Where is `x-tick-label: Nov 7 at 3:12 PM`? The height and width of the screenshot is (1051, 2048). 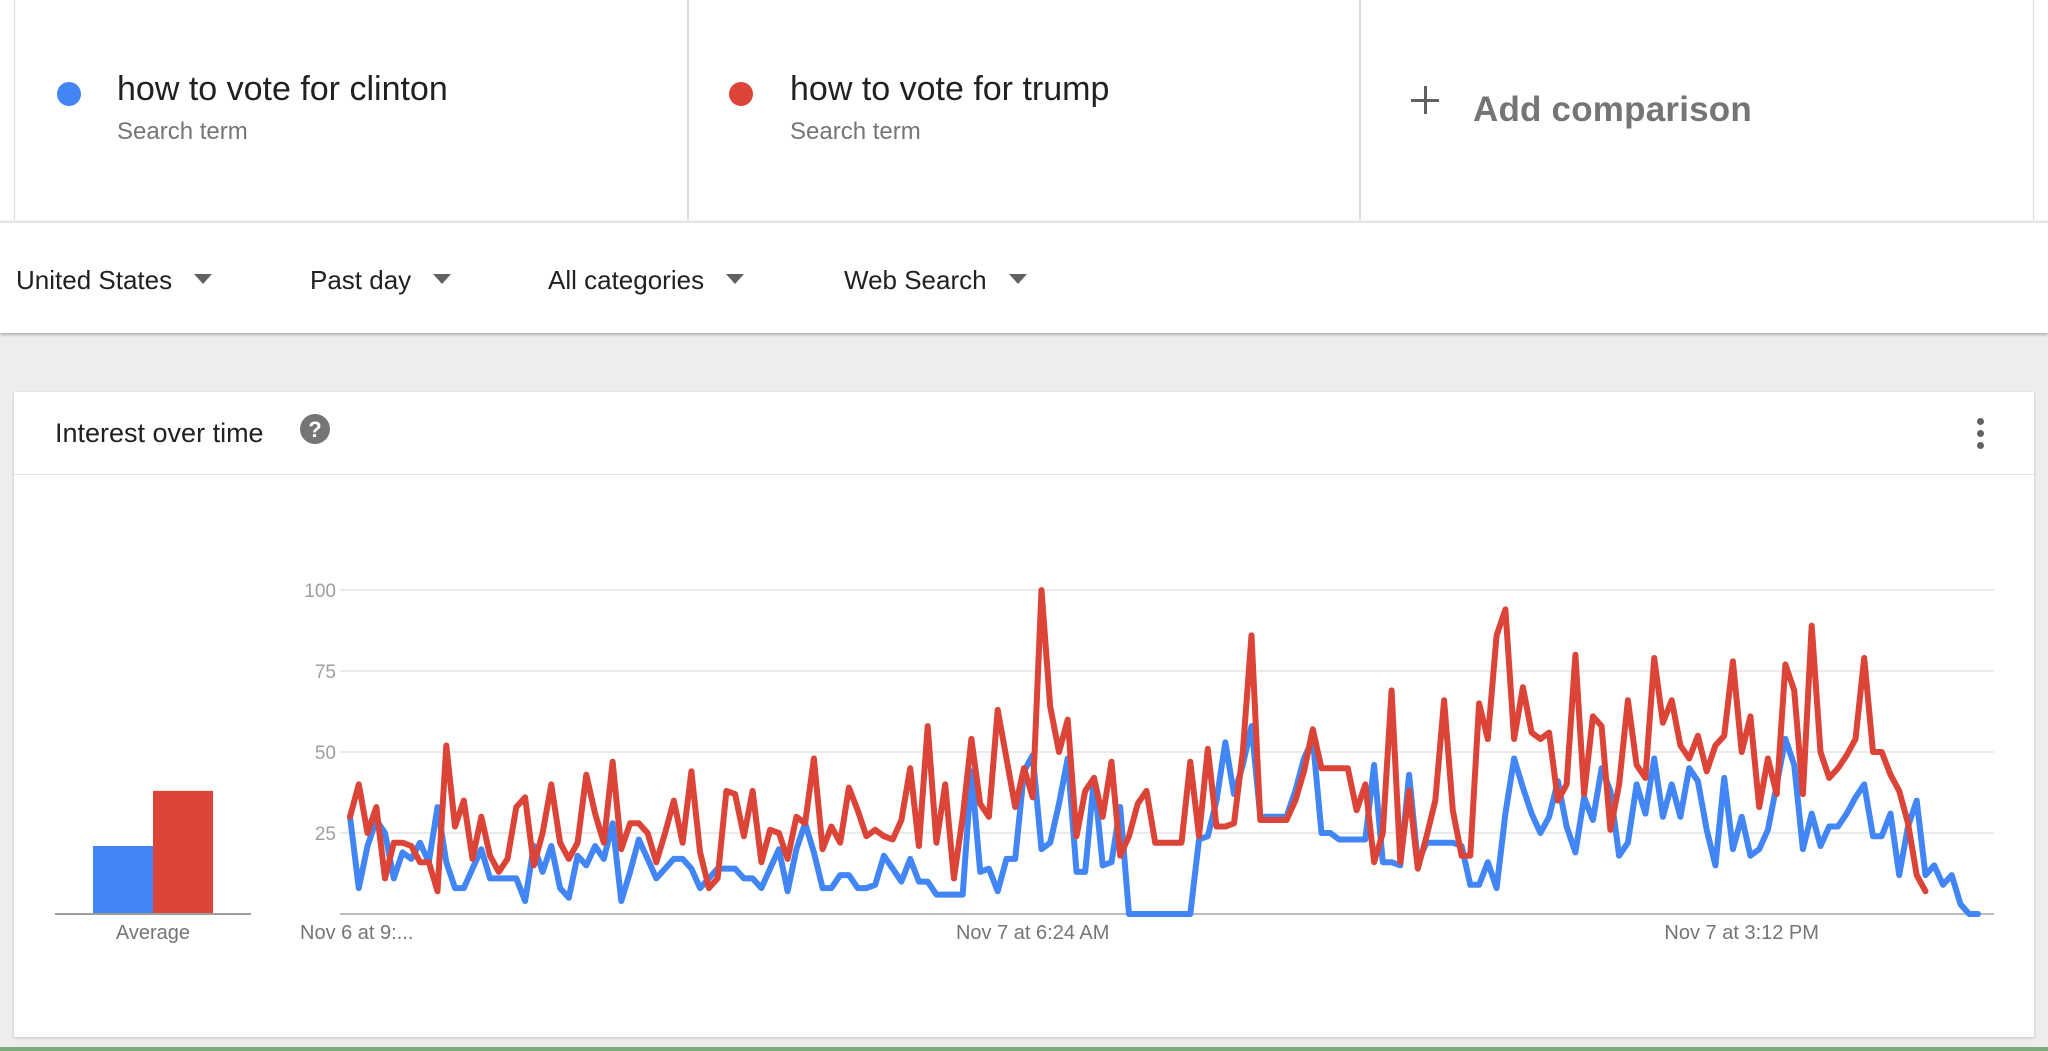
x-tick-label: Nov 7 at 3:12 PM is located at coordinates (1741, 933).